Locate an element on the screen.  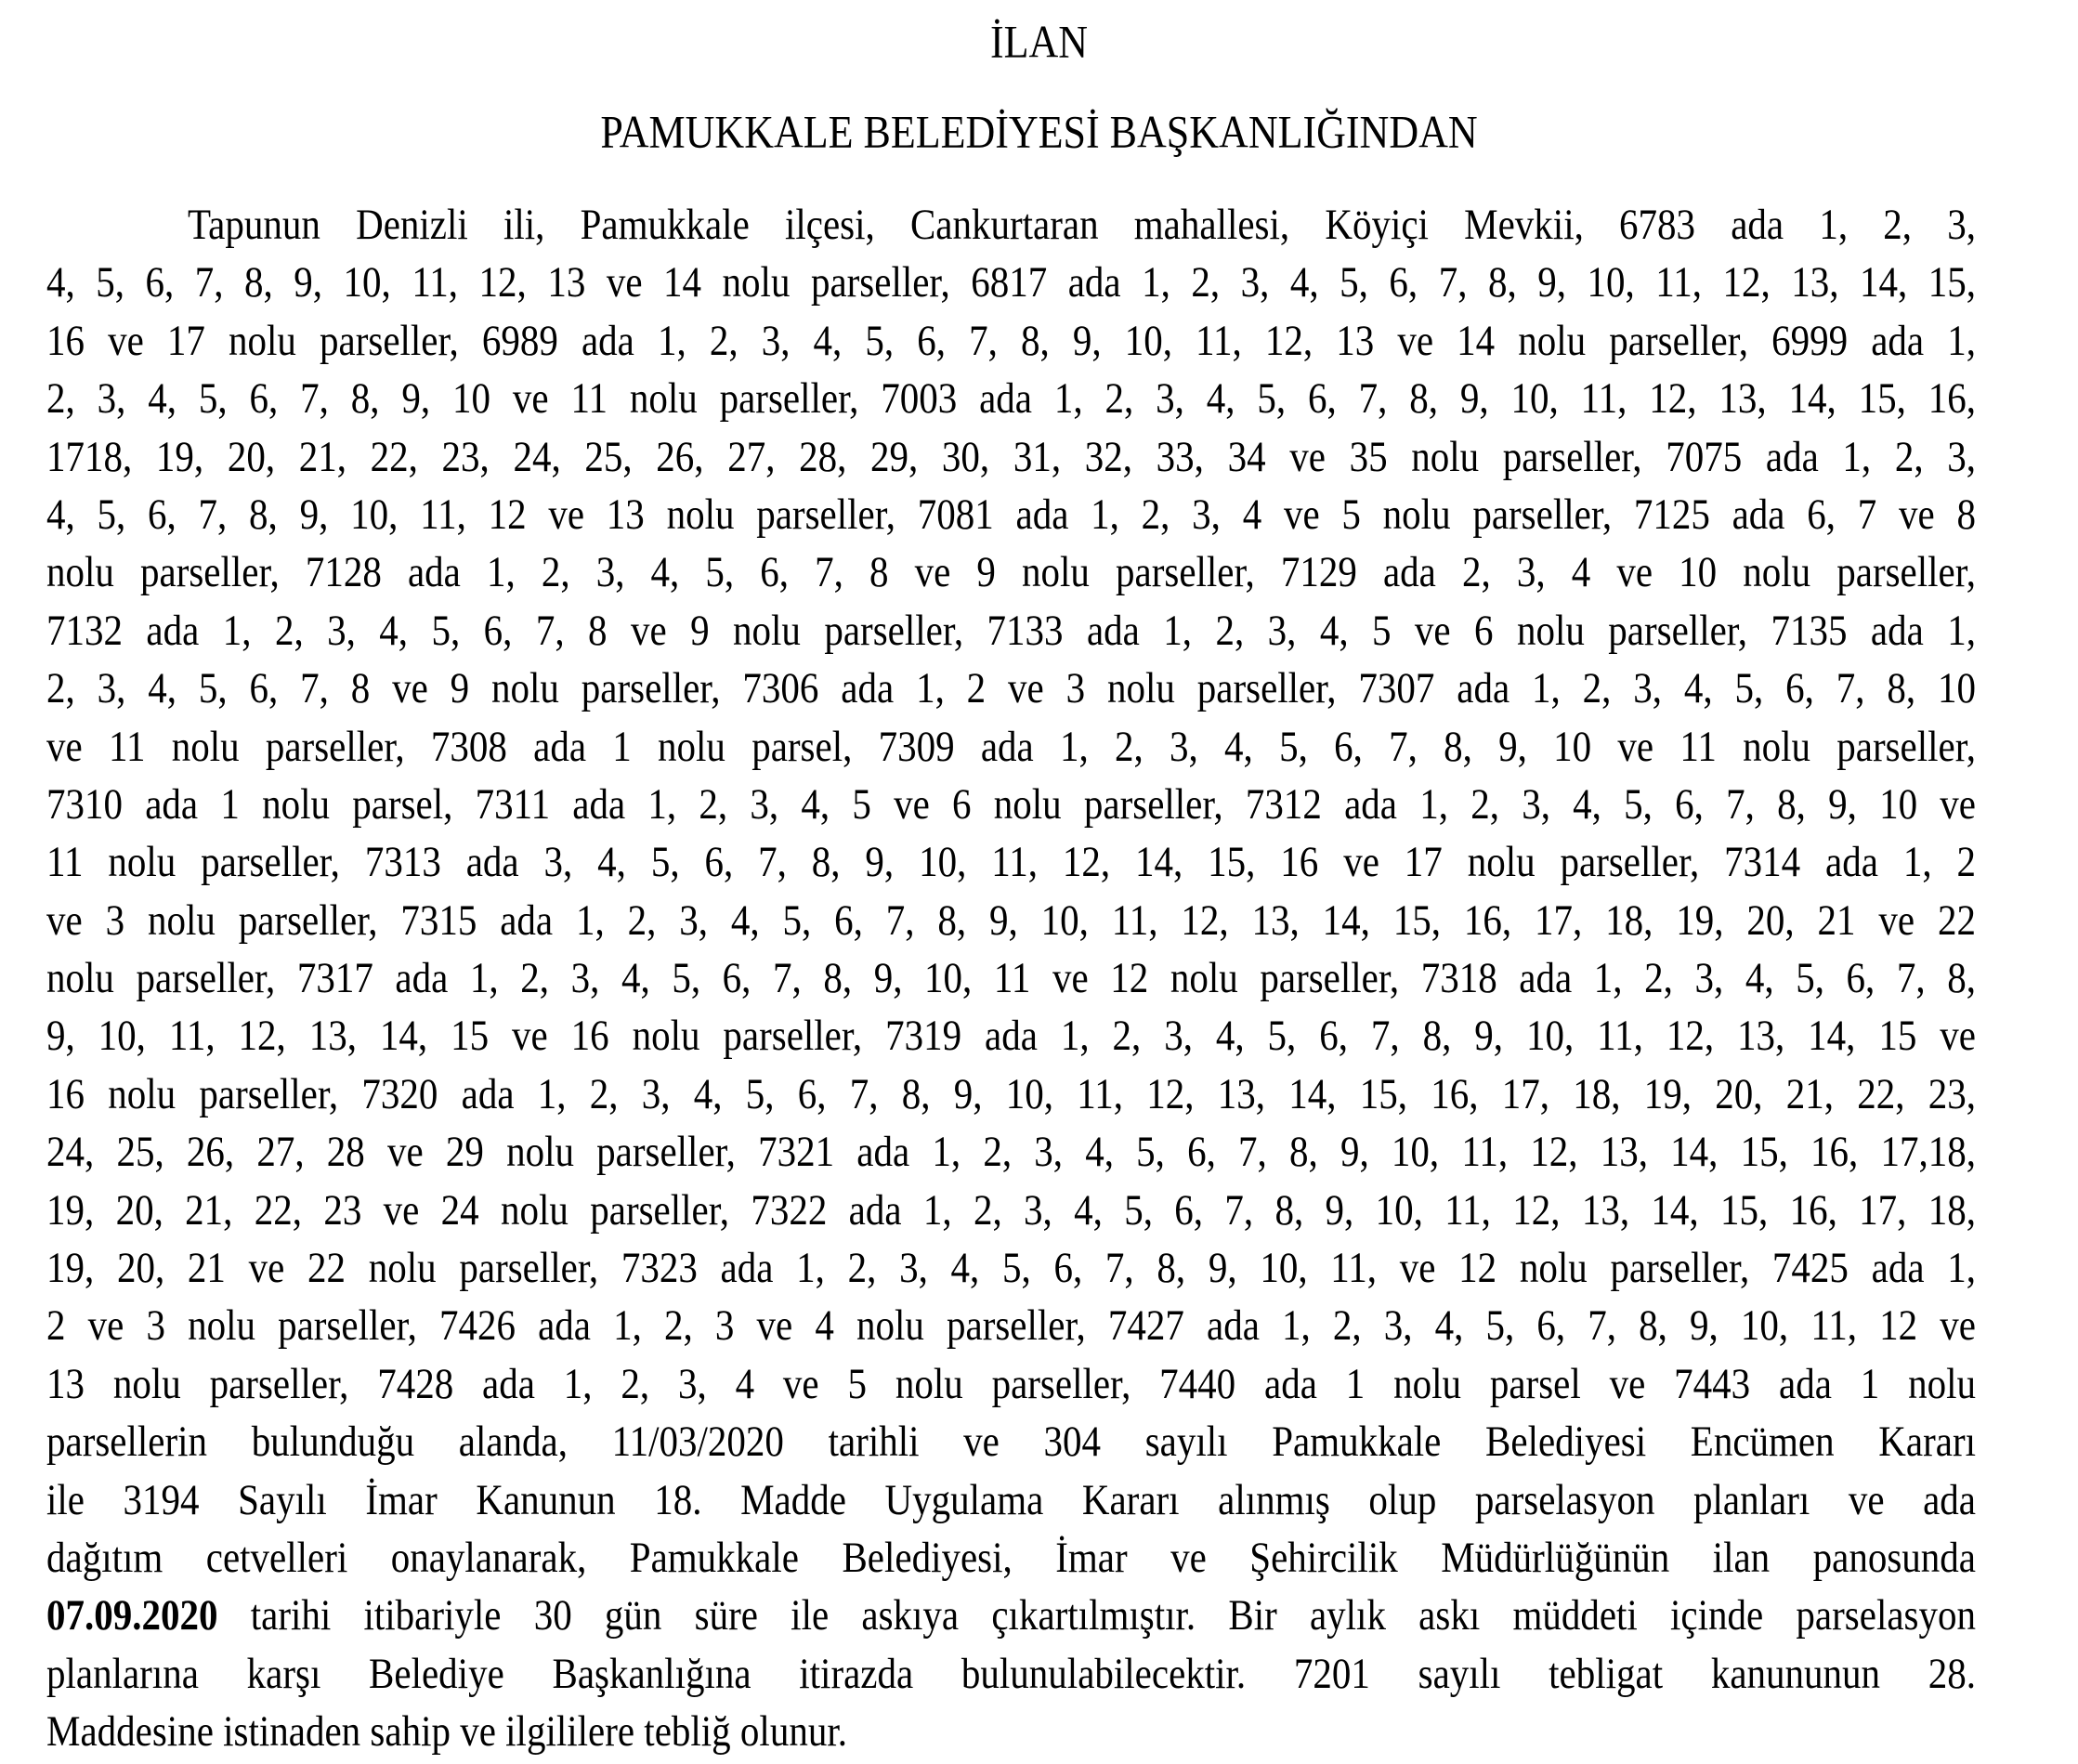
posting-date: 07.09.2020 is located at coordinates (132, 1615).